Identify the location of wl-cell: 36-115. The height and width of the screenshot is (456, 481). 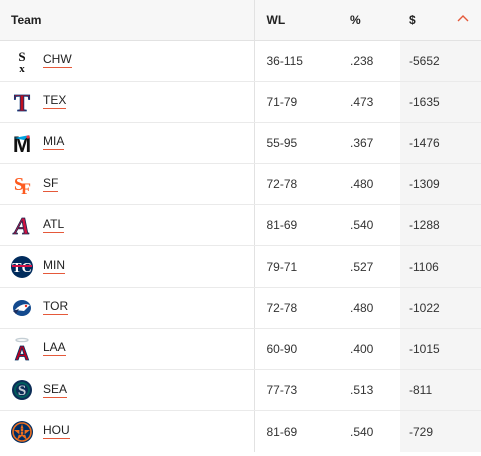
(297, 61).